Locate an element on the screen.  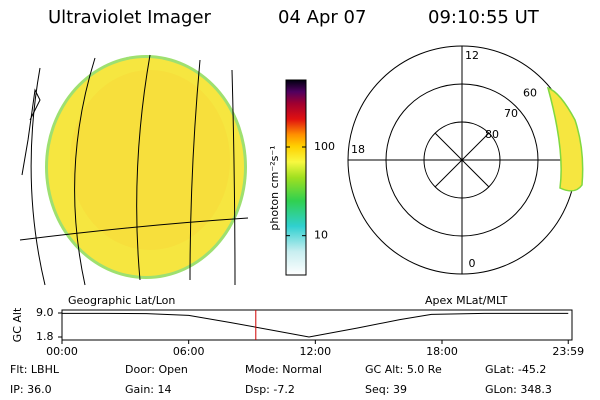
status-value: -7.2 is located at coordinates (283, 389).